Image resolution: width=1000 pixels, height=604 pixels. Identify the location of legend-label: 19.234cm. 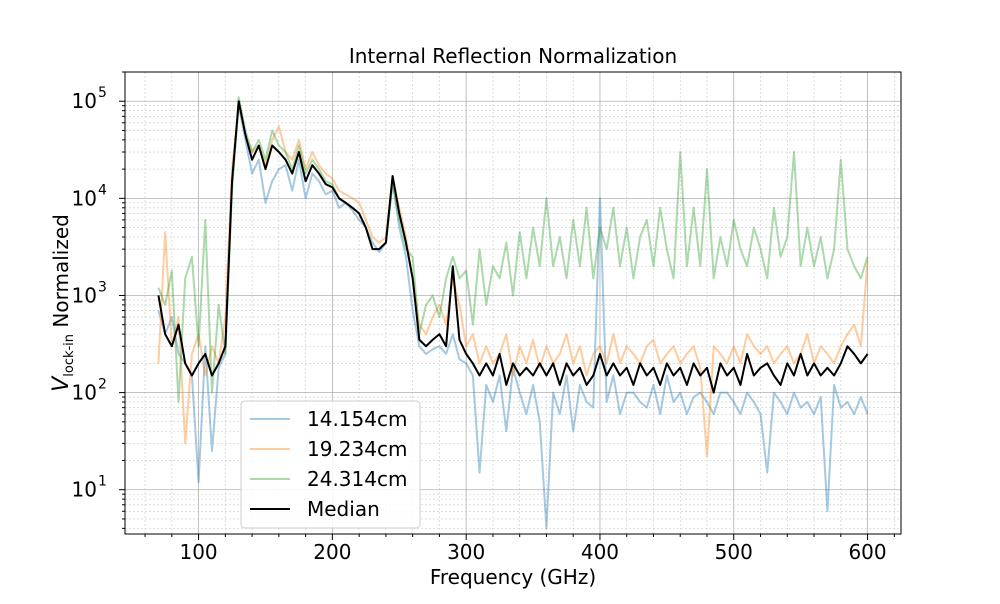
(357, 449).